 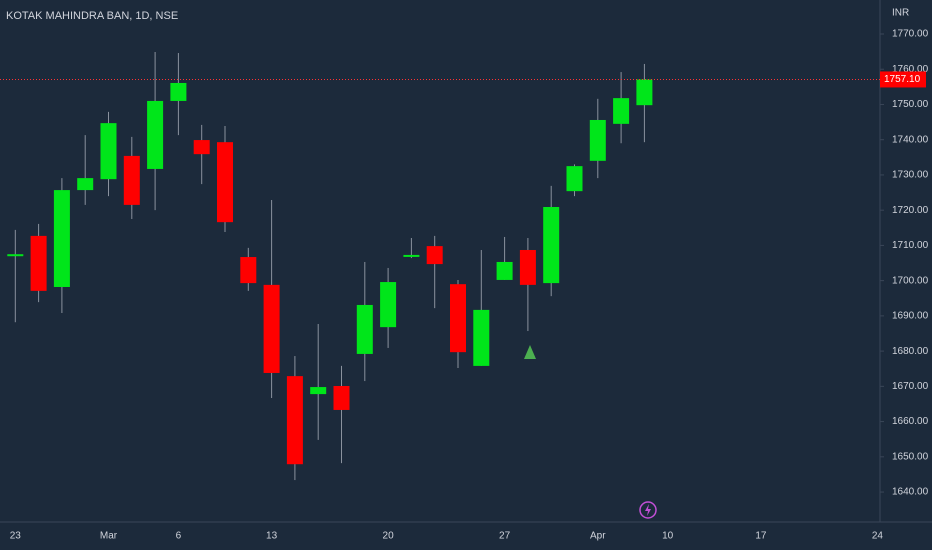 I want to click on x-tick-label: 17, so click(x=761, y=536).